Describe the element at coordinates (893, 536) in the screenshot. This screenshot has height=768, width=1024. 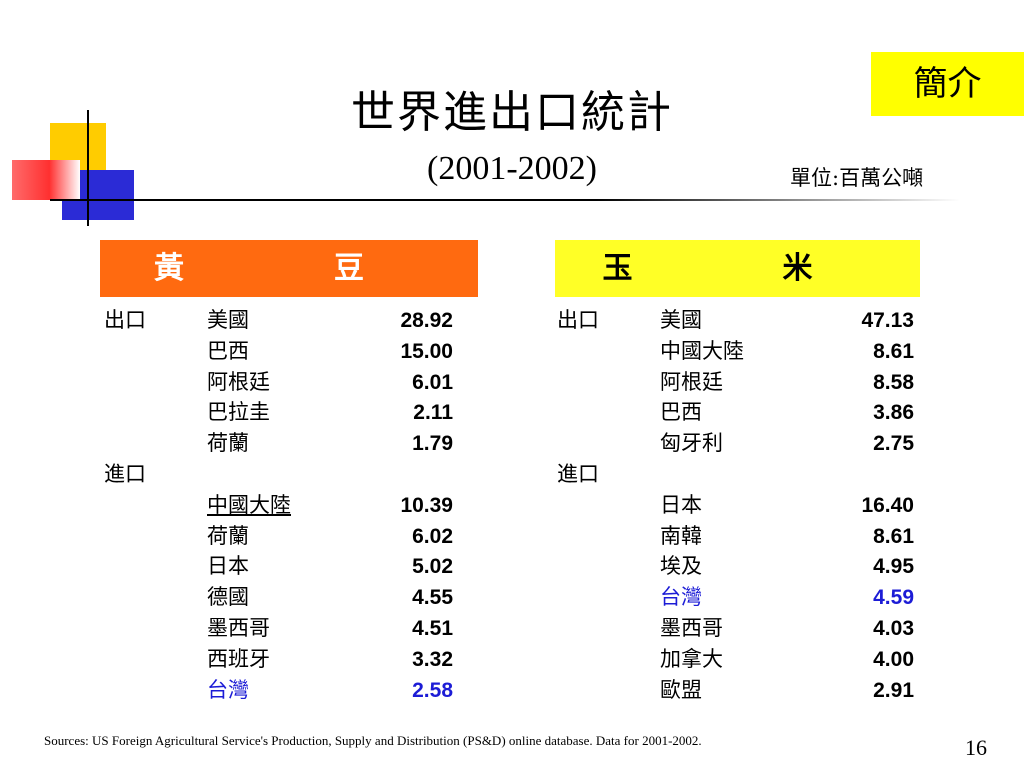
I see `corn-imports-value: 8.61` at that location.